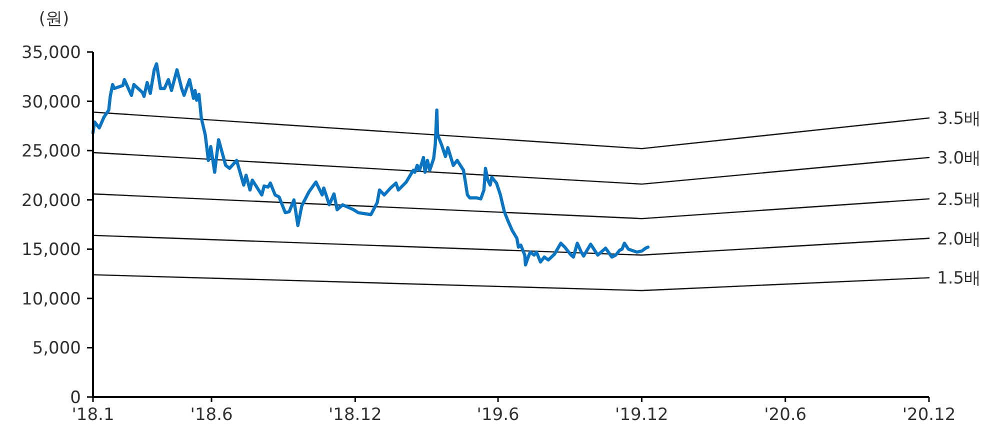 The image size is (988, 443). What do you see at coordinates (93, 415) in the screenshot?
I see `x-tick-label: '18.1` at bounding box center [93, 415].